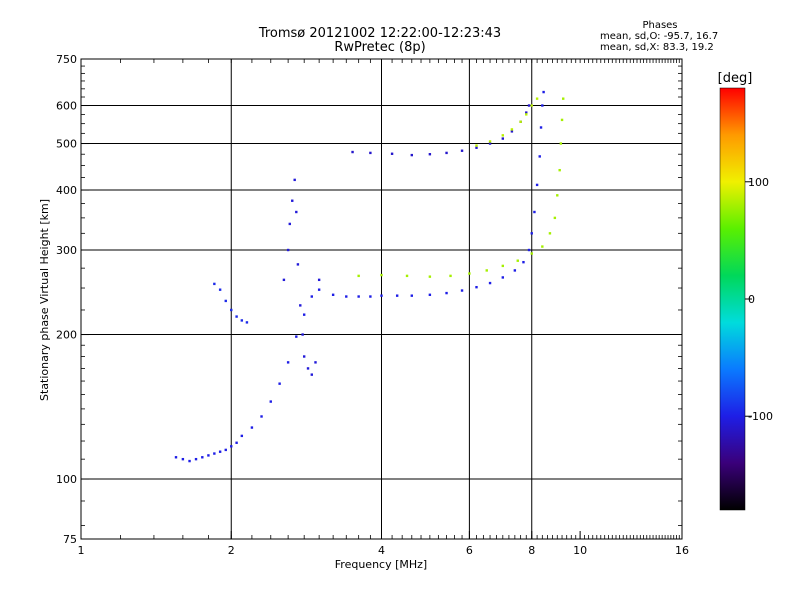 This screenshot has width=800, height=600. Describe the element at coordinates (70, 539) in the screenshot. I see `y-tick-label: 75` at that location.